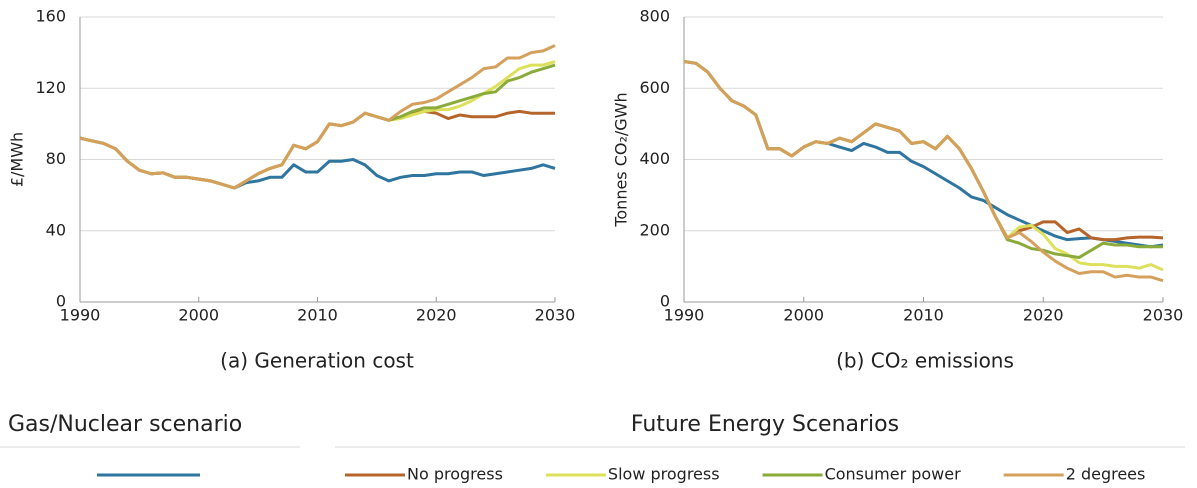 The image size is (1197, 488). Describe the element at coordinates (664, 474) in the screenshot. I see `legend-label: Slow progress` at that location.